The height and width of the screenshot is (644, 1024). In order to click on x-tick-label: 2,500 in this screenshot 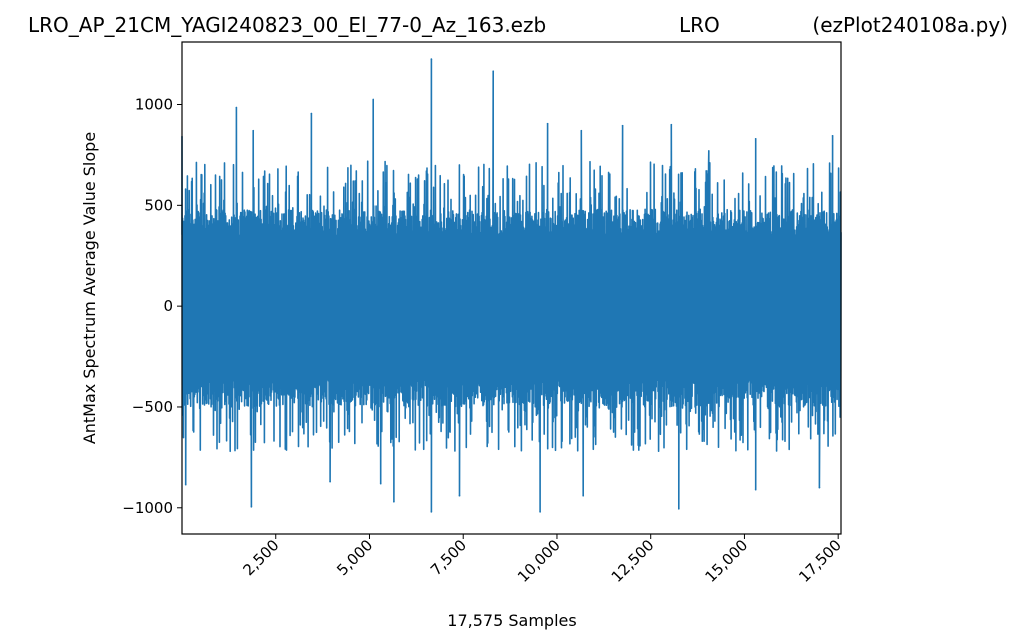, I will do `click(260, 557)`.